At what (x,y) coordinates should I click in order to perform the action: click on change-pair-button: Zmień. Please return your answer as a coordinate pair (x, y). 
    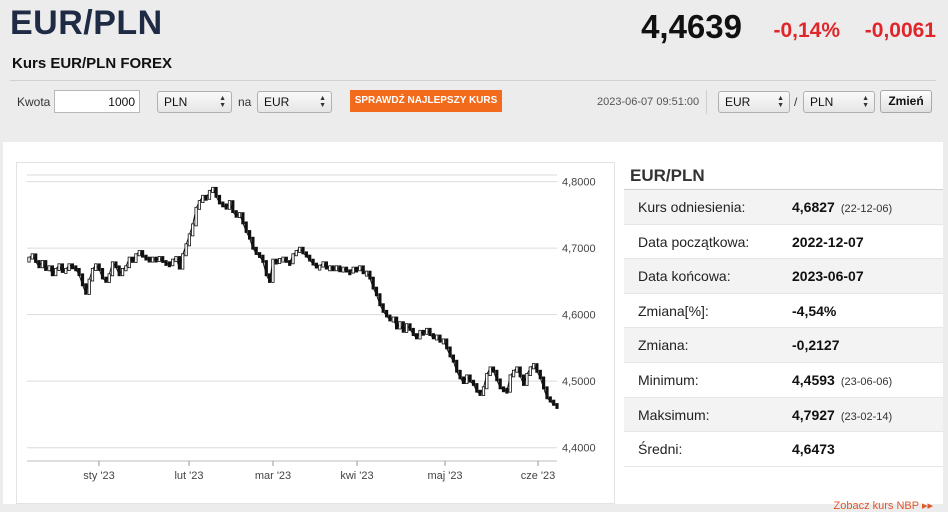
    Looking at the image, I should click on (906, 101).